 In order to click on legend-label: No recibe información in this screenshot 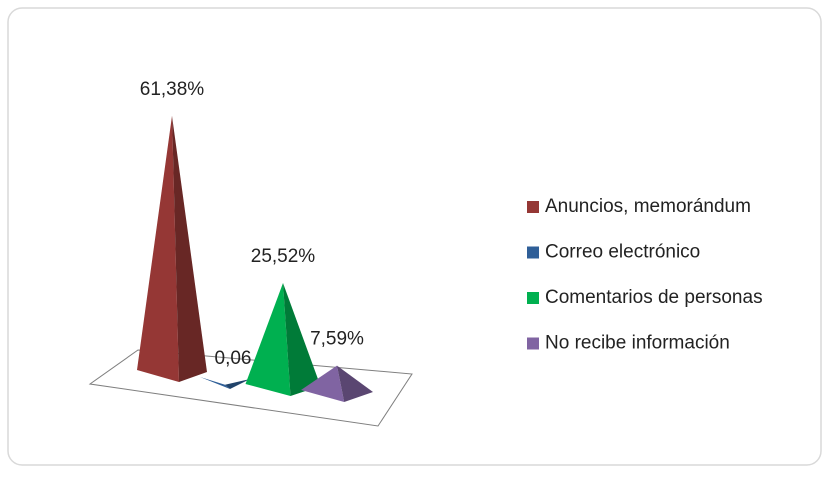, I will do `click(637, 343)`.